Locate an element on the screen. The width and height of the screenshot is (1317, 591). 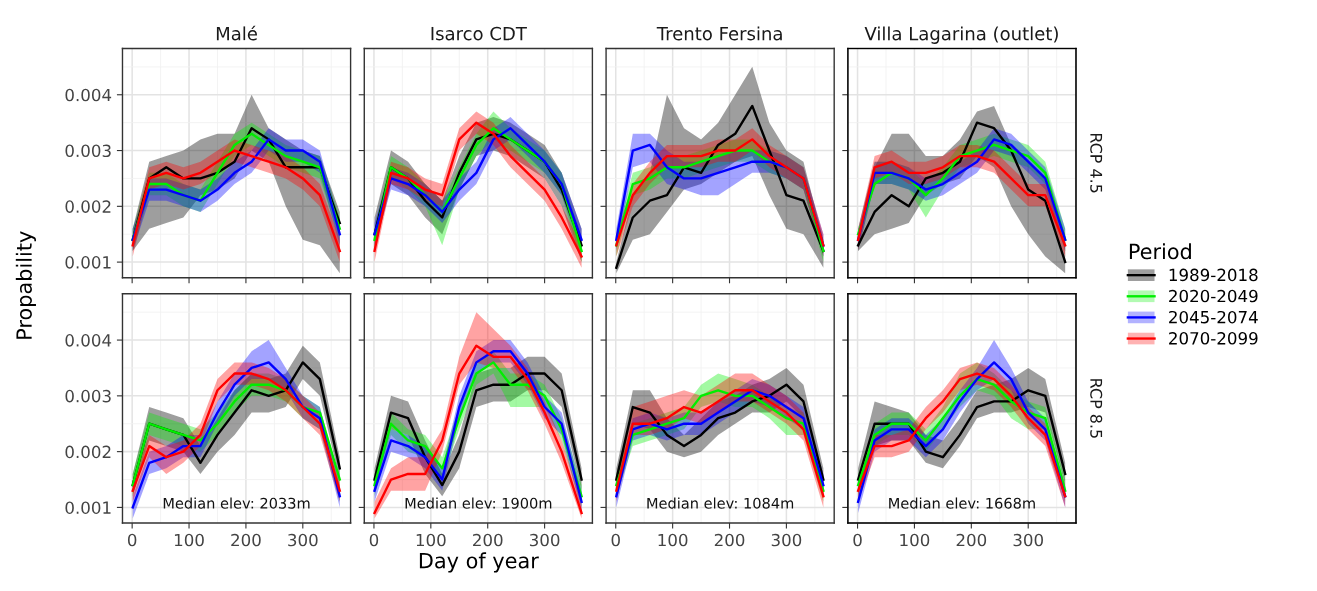
legend-label: 2070-2099 is located at coordinates (1213, 338).